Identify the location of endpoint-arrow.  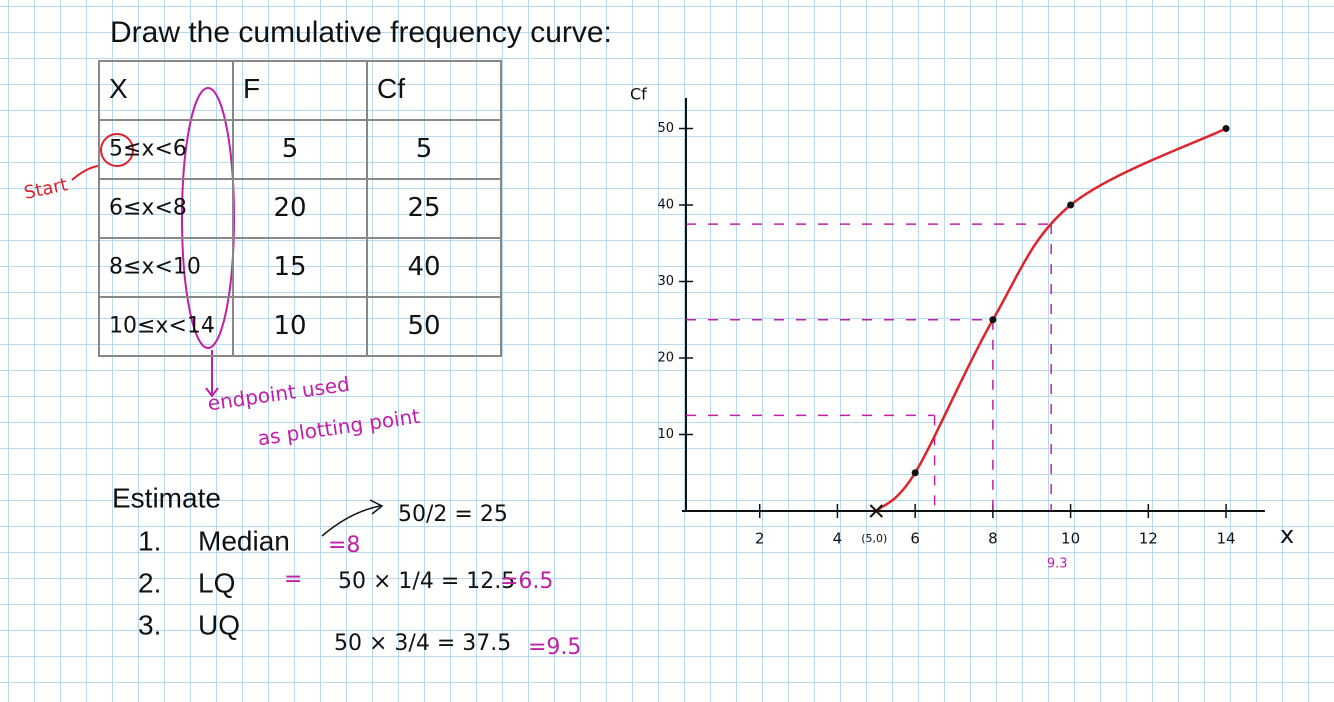
(212, 374).